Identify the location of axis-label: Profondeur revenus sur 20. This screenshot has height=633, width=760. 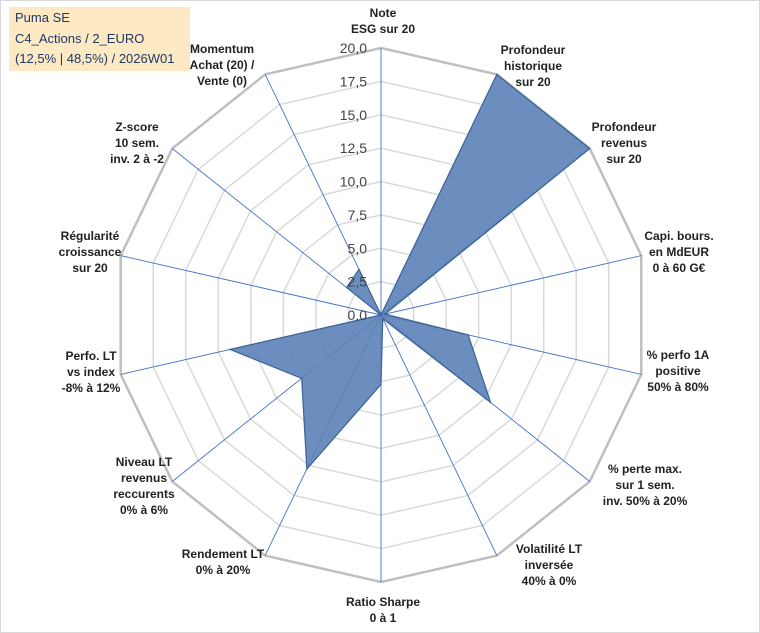
(624, 143).